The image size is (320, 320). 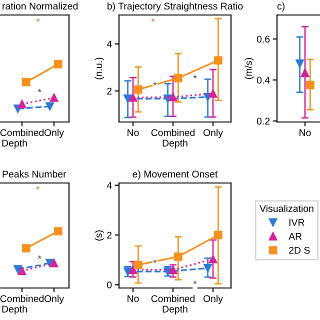 I want to click on legend-label: IVR, so click(x=296, y=222).